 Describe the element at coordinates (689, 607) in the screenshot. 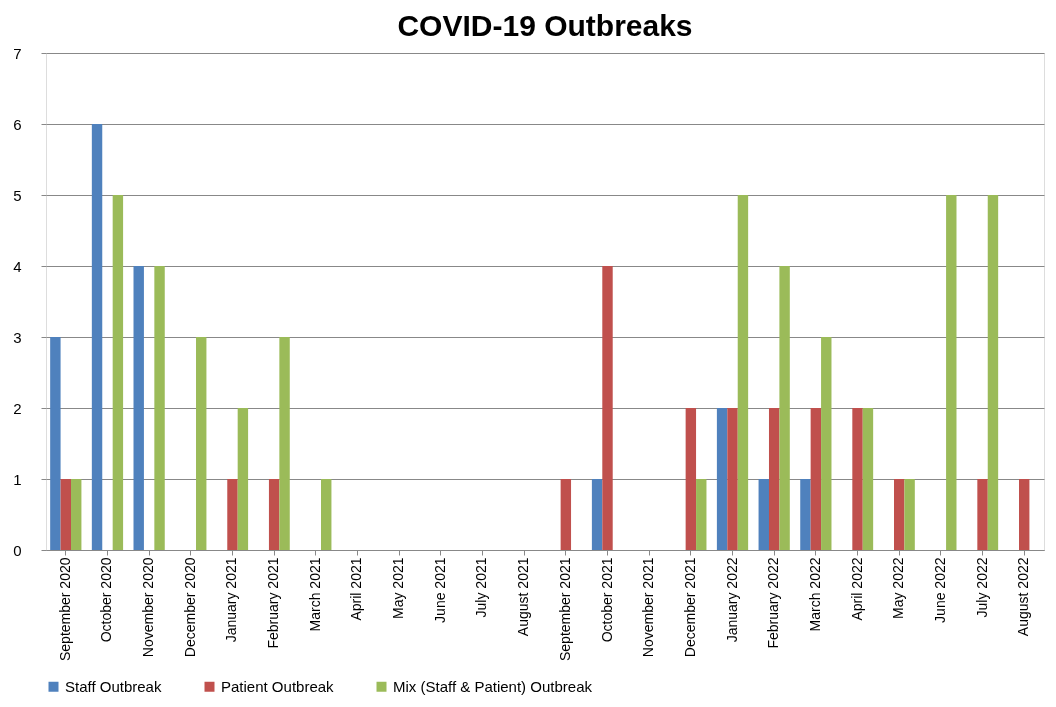

I see `x-tick-label: December 2021` at that location.